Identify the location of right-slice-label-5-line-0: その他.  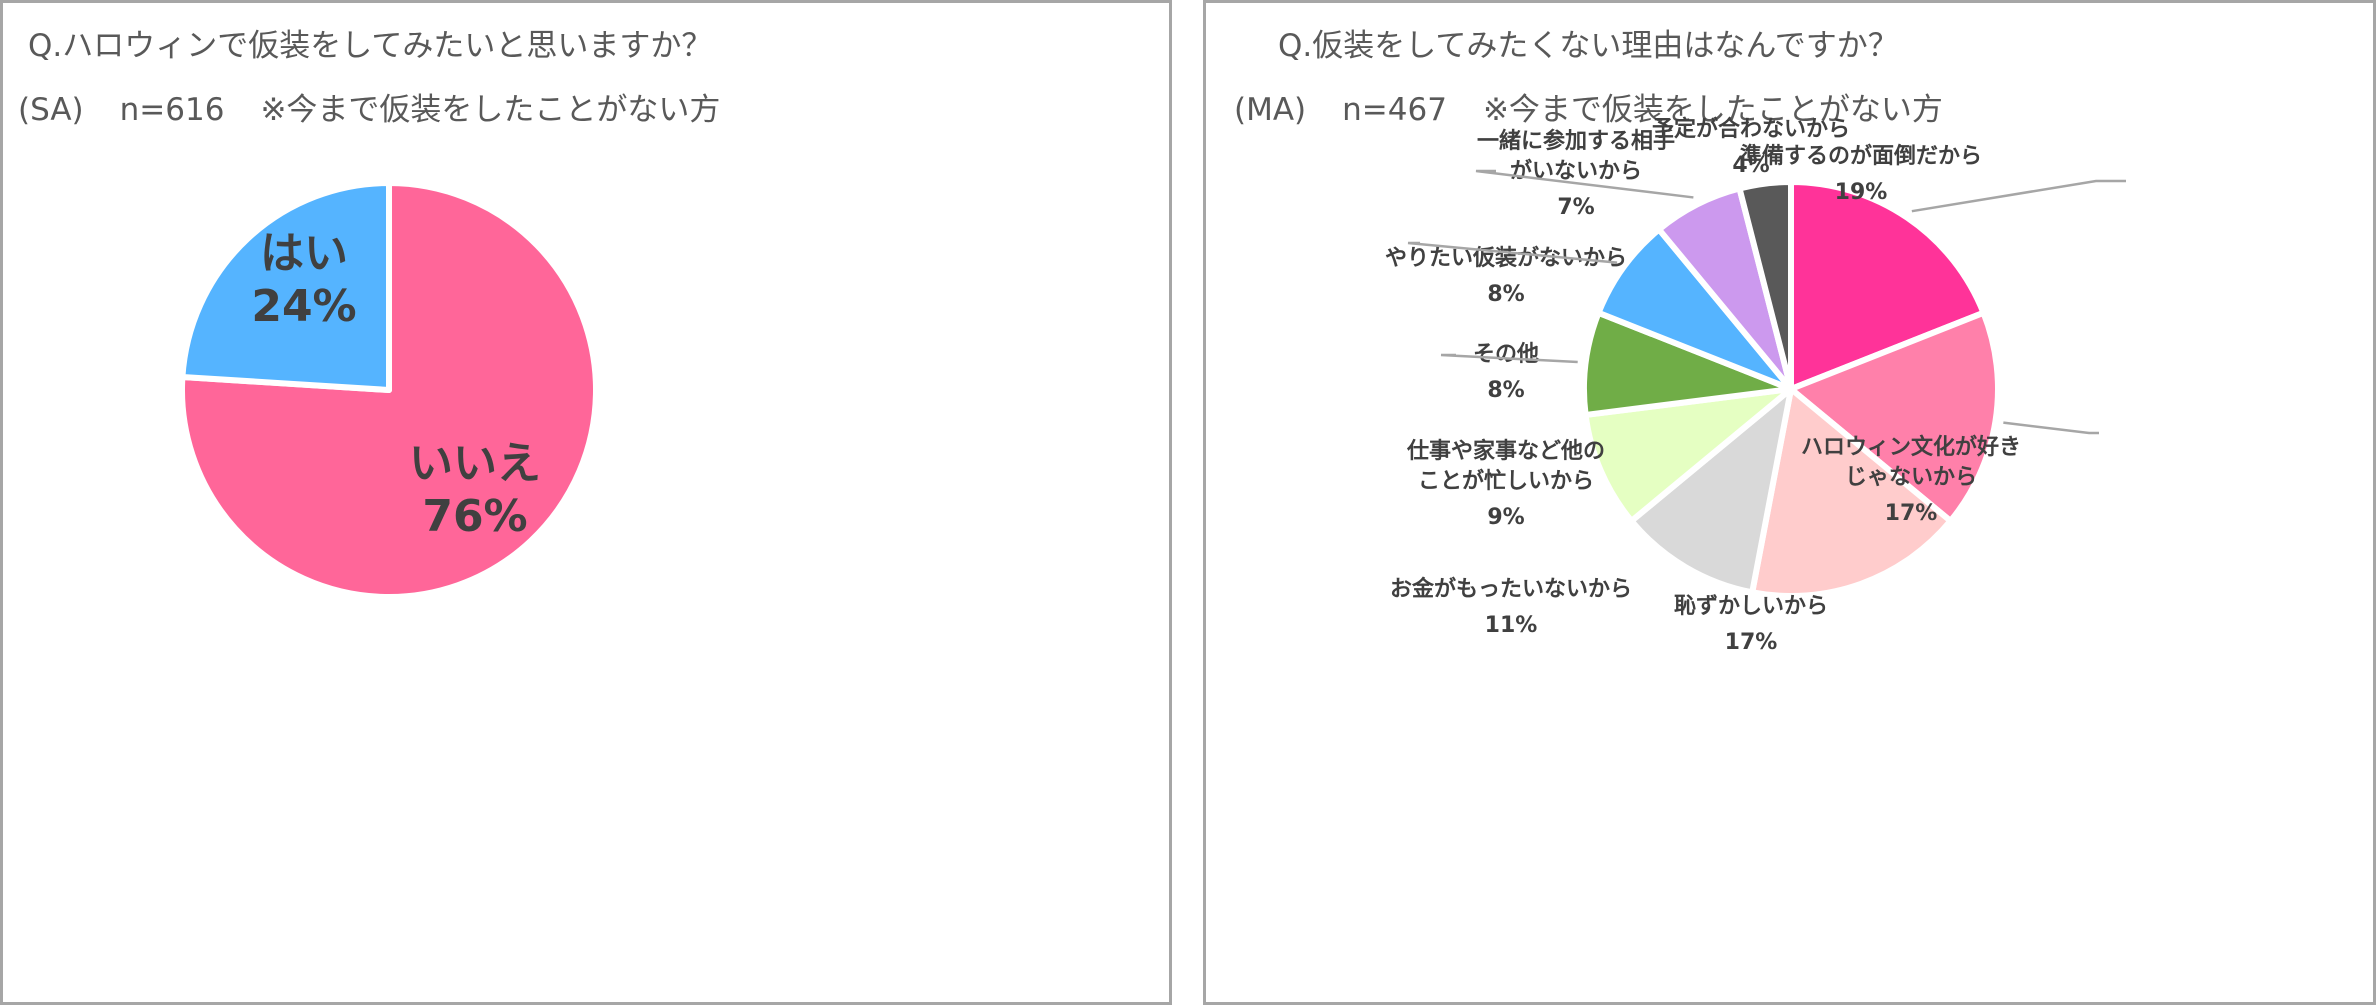
(1506, 354).